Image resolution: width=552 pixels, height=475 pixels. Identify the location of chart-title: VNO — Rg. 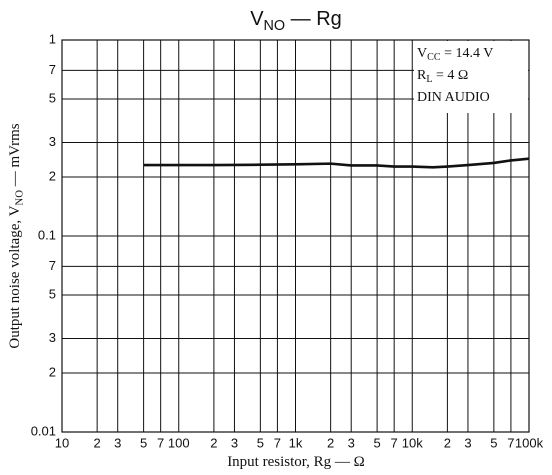
(296, 21).